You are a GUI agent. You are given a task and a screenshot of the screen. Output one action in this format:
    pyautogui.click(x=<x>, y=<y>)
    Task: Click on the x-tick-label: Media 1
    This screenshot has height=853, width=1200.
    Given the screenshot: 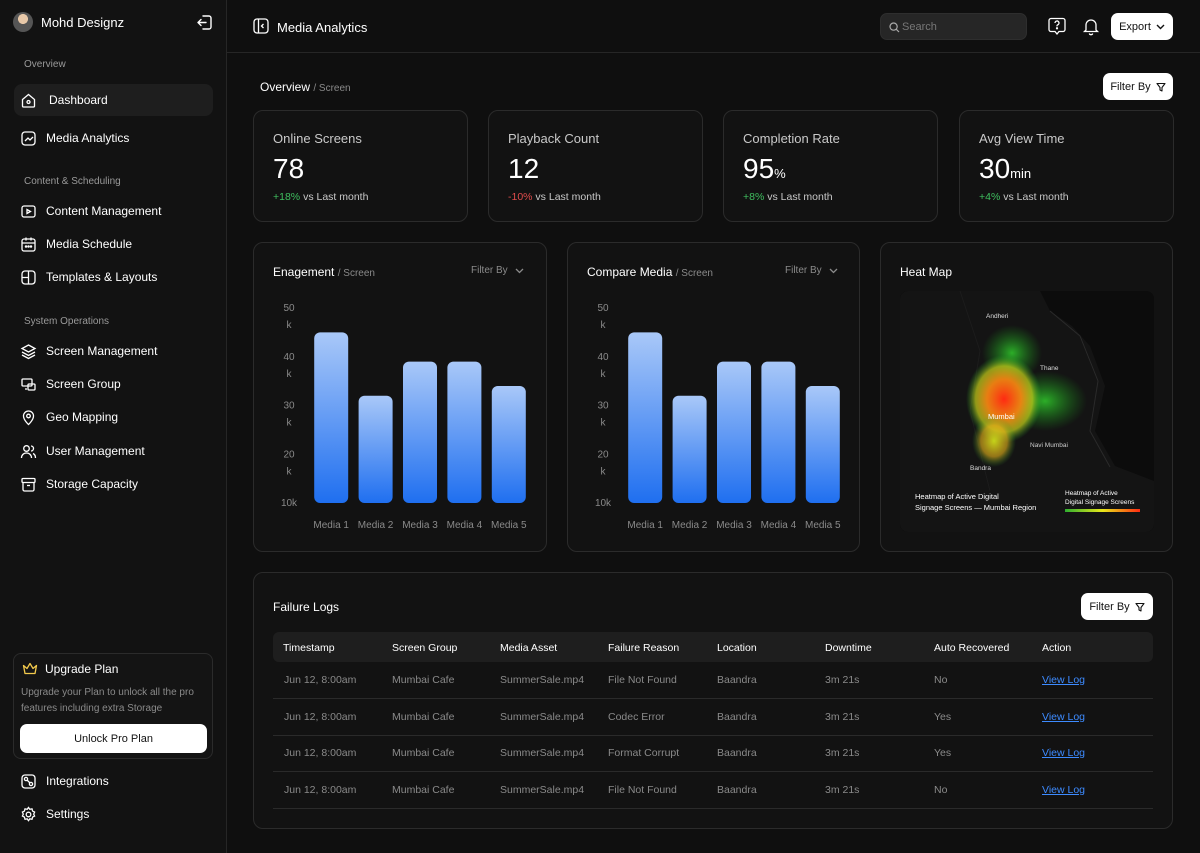 What is the action you would take?
    pyautogui.click(x=331, y=525)
    